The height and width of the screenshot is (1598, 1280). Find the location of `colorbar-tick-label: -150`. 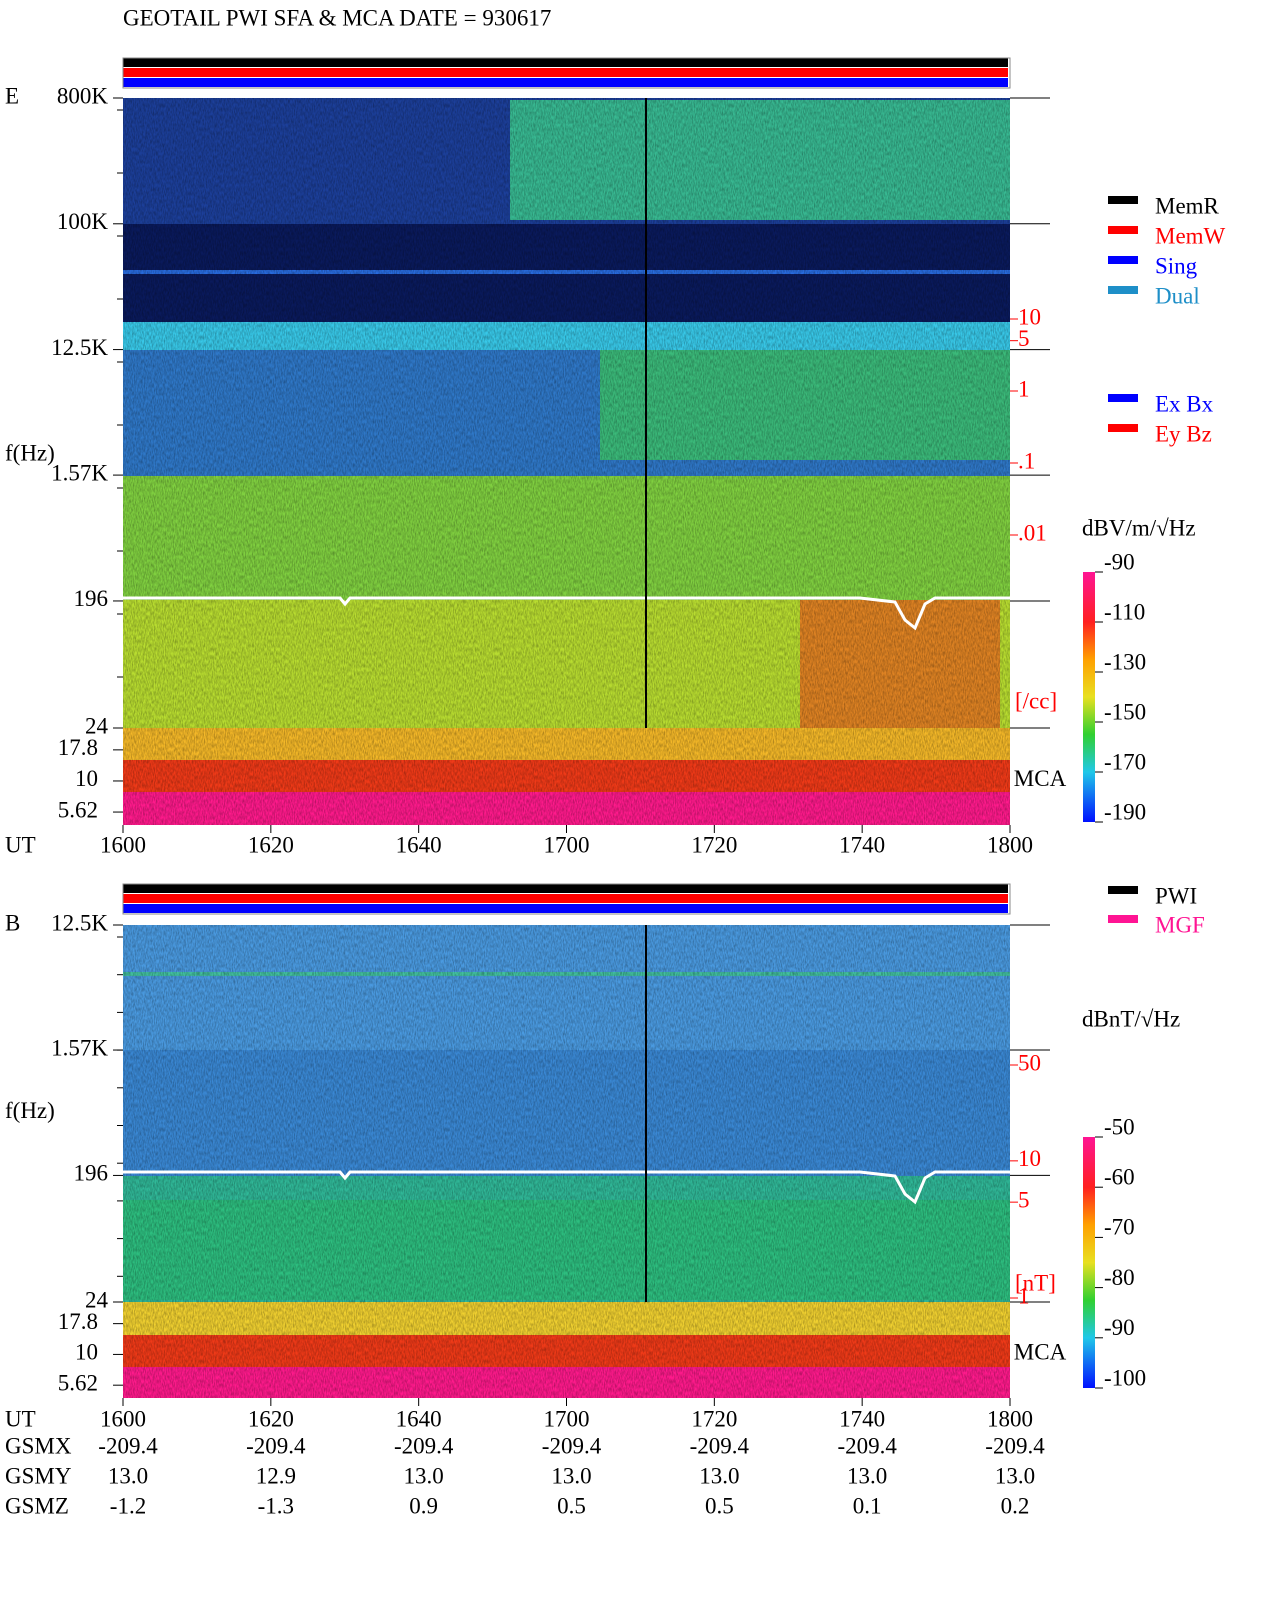

colorbar-tick-label: -150 is located at coordinates (1125, 711).